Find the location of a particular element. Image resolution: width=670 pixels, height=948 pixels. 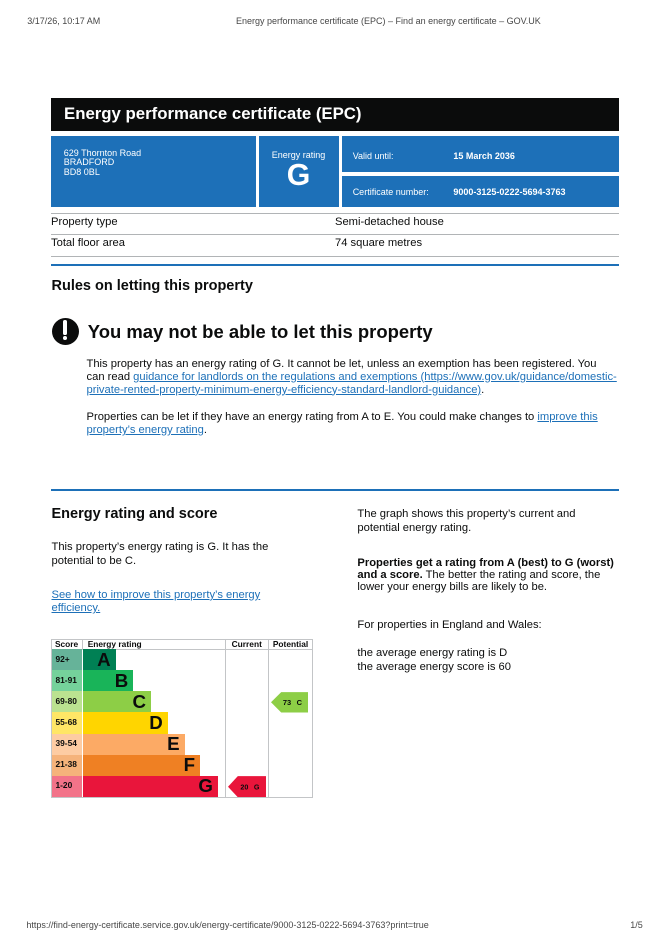

svg-text: 20 is located at coordinates (244, 786).